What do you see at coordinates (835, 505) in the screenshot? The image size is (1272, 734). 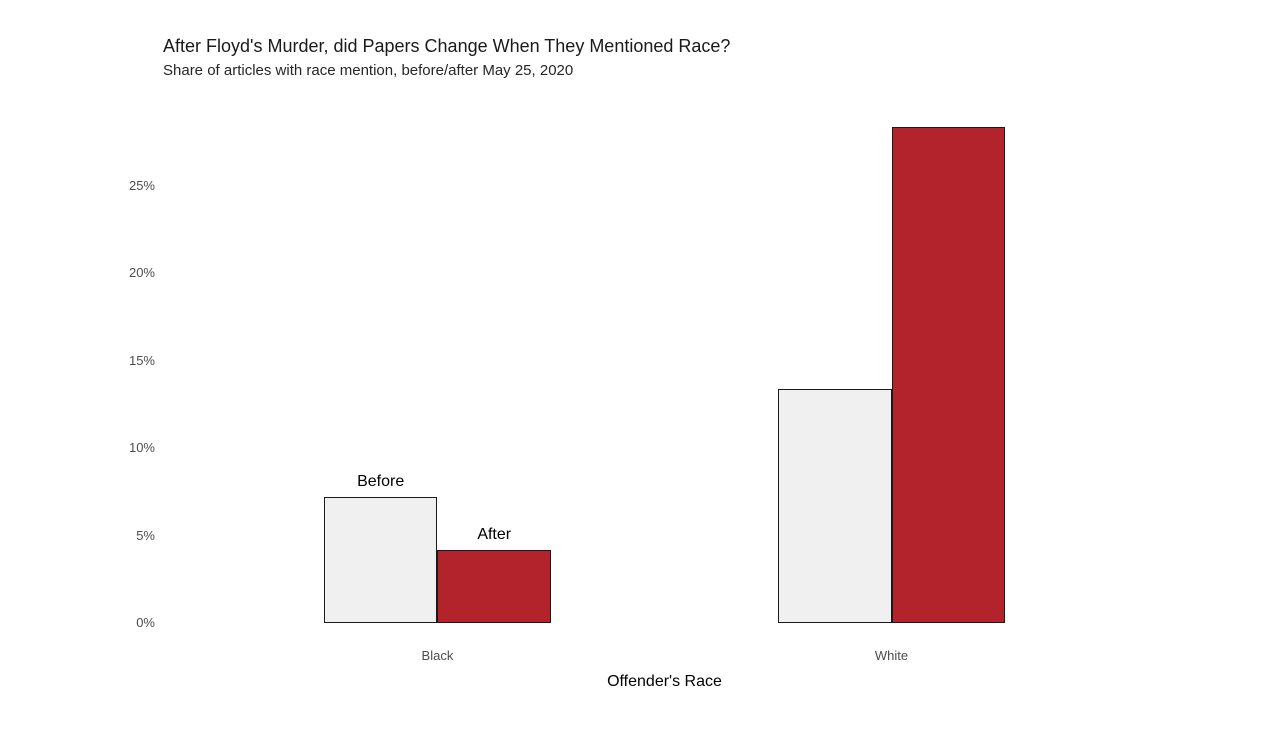 I see `bar-white-before` at bounding box center [835, 505].